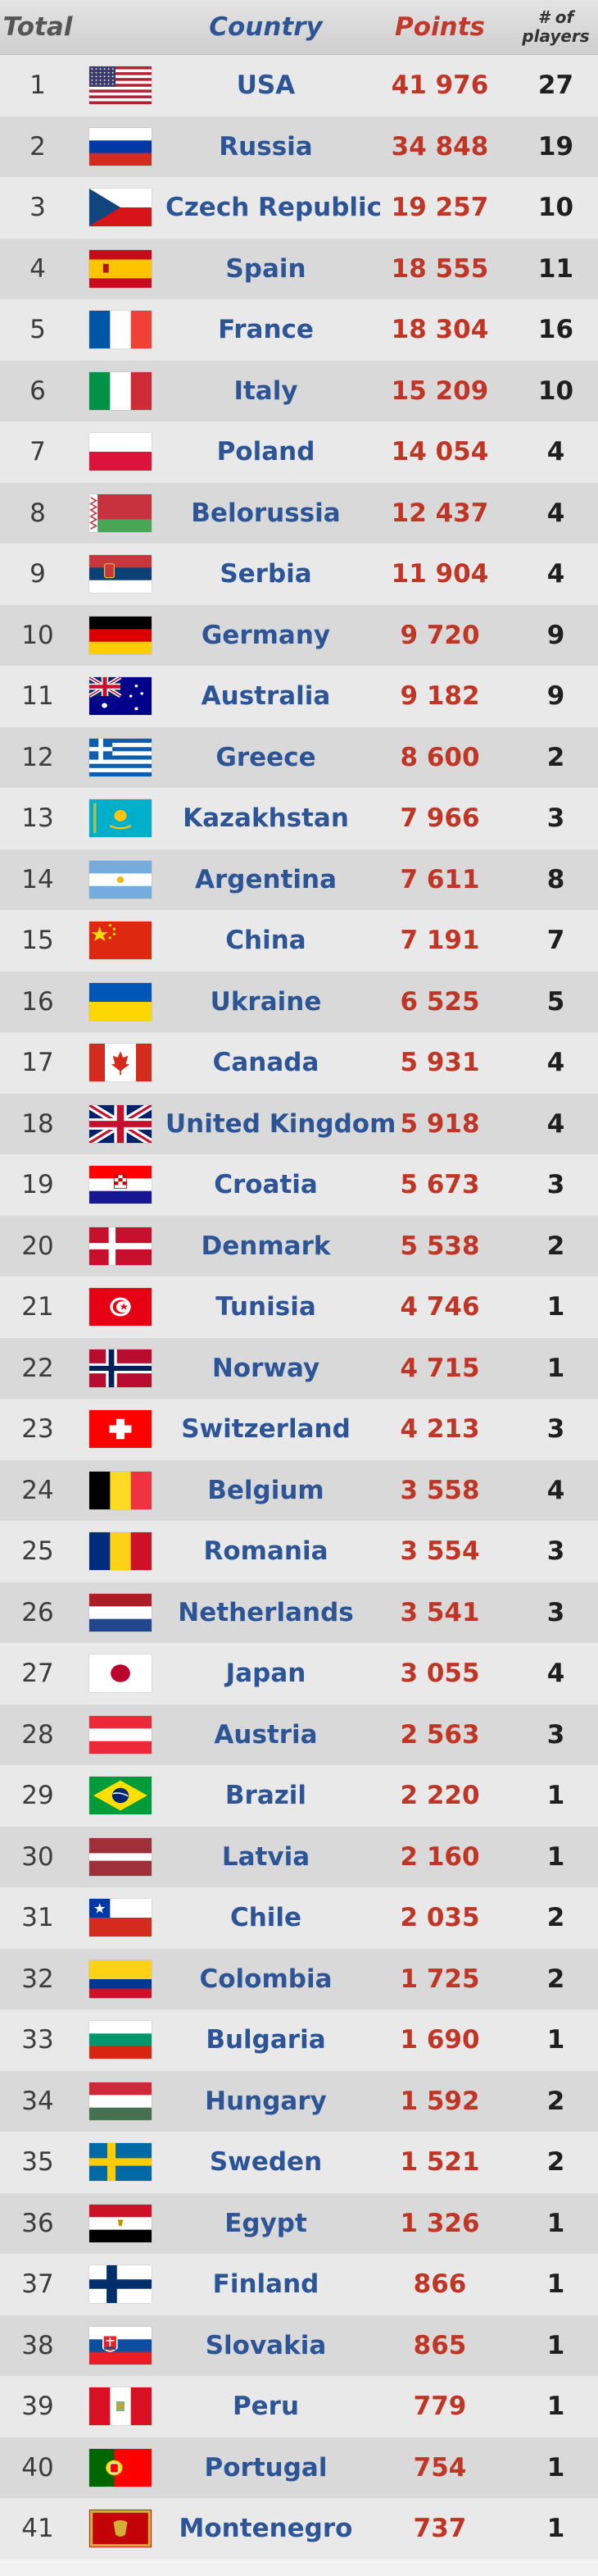 Image resolution: width=598 pixels, height=2576 pixels. I want to click on rank-cell: 35, so click(37, 2162).